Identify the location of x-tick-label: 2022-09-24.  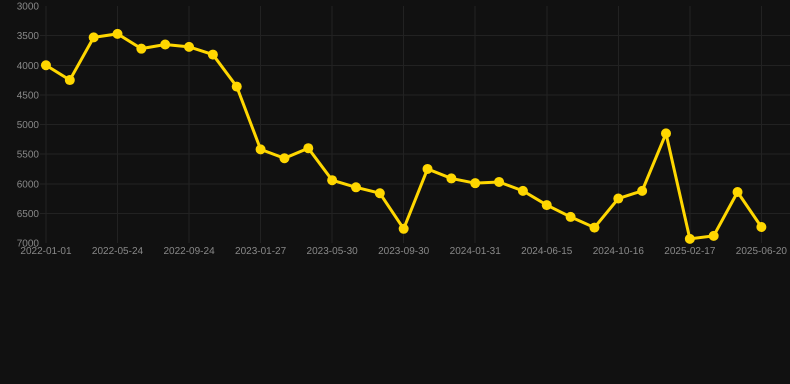
(189, 251).